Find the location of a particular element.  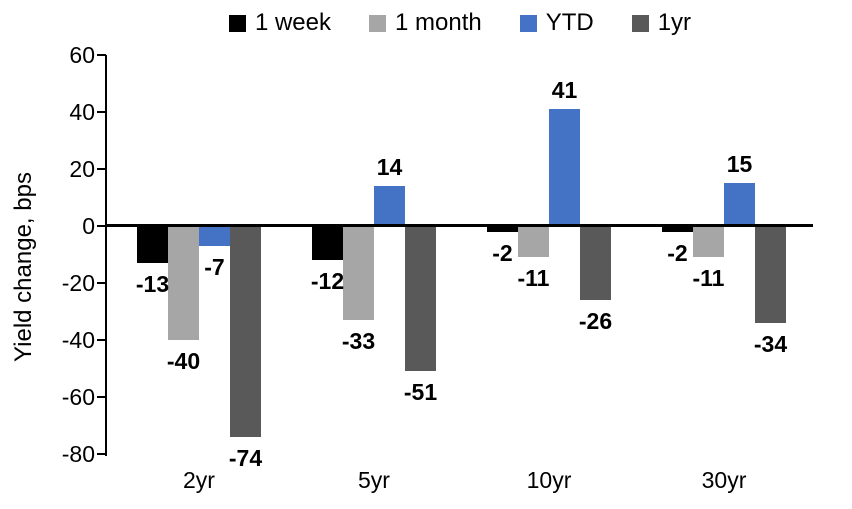

bar-1yr-10yr is located at coordinates (595, 263).